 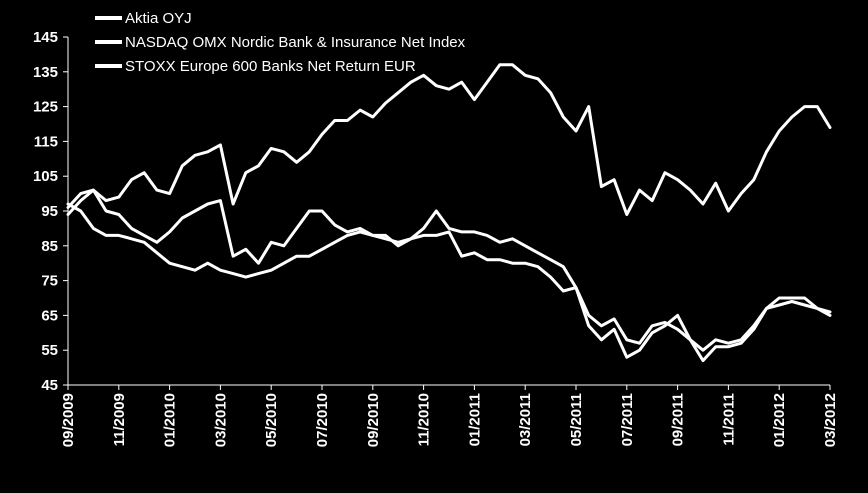 What do you see at coordinates (119, 419) in the screenshot?
I see `x-tick-label: 11/2009` at bounding box center [119, 419].